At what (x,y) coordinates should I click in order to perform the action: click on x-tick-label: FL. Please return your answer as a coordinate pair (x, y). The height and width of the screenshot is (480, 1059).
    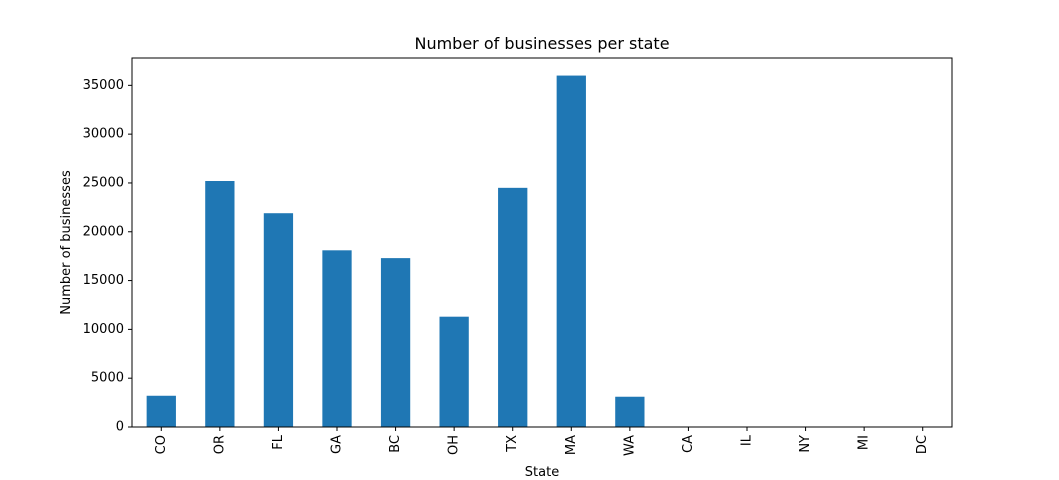
    Looking at the image, I should click on (278, 441).